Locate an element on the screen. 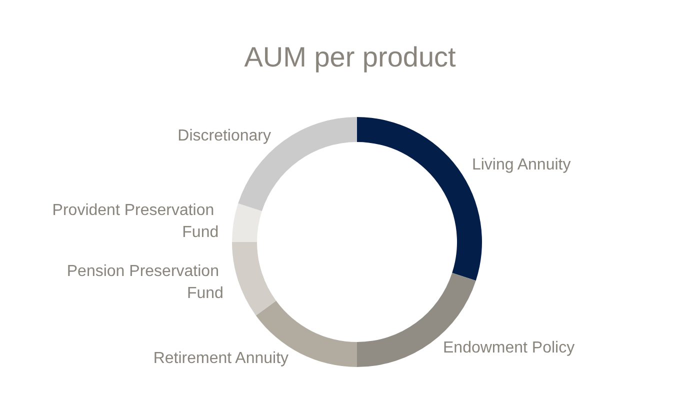 Image resolution: width=700 pixels, height=410 pixels. slice-label: Endowment Policy is located at coordinates (509, 347).